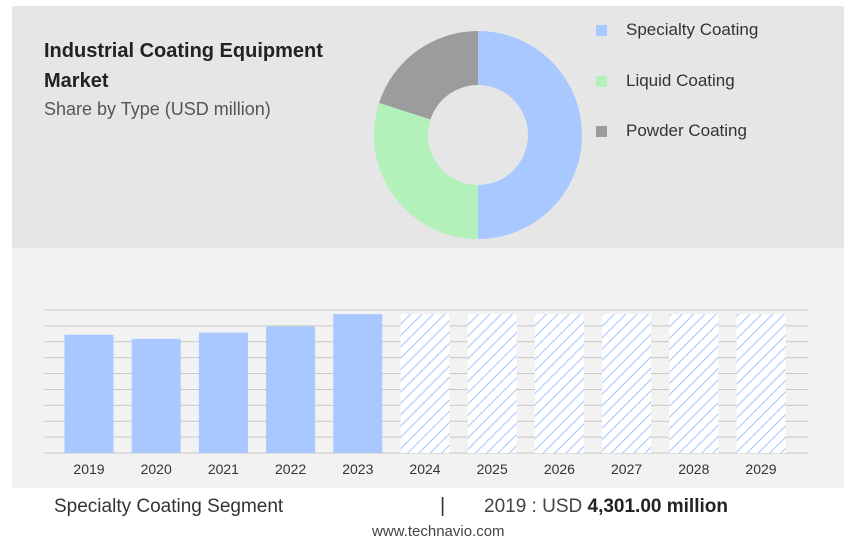 The image size is (853, 546). What do you see at coordinates (692, 29) in the screenshot?
I see `legend-label: Specialty Coating` at bounding box center [692, 29].